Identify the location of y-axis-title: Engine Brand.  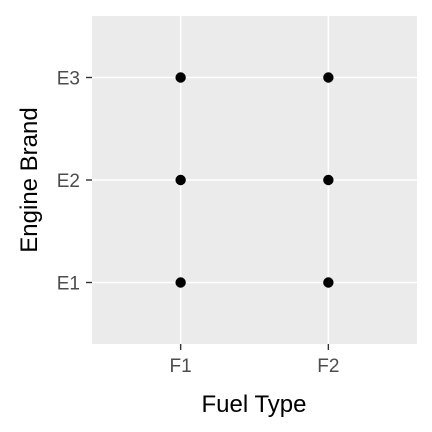
(29, 179).